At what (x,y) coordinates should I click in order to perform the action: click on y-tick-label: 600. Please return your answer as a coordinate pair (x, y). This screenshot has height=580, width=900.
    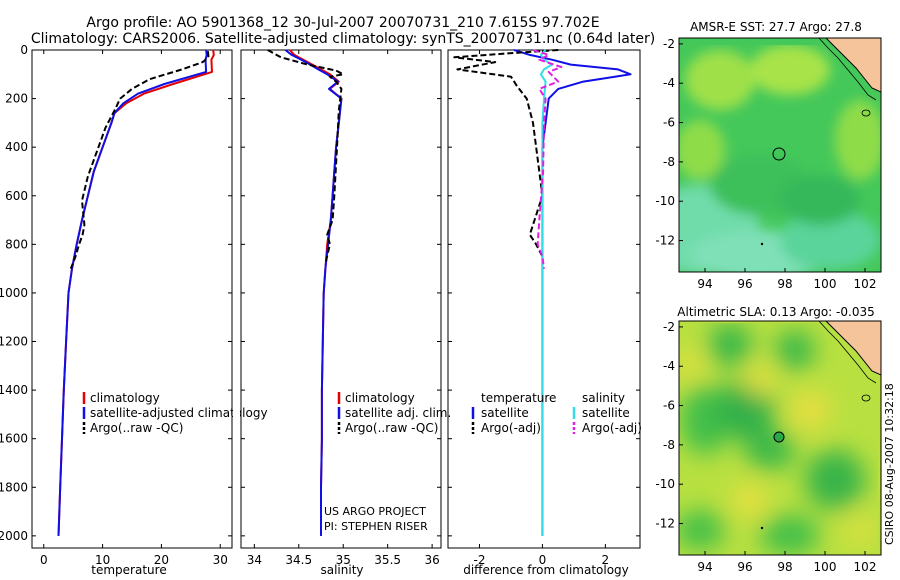
    Looking at the image, I should click on (16, 196).